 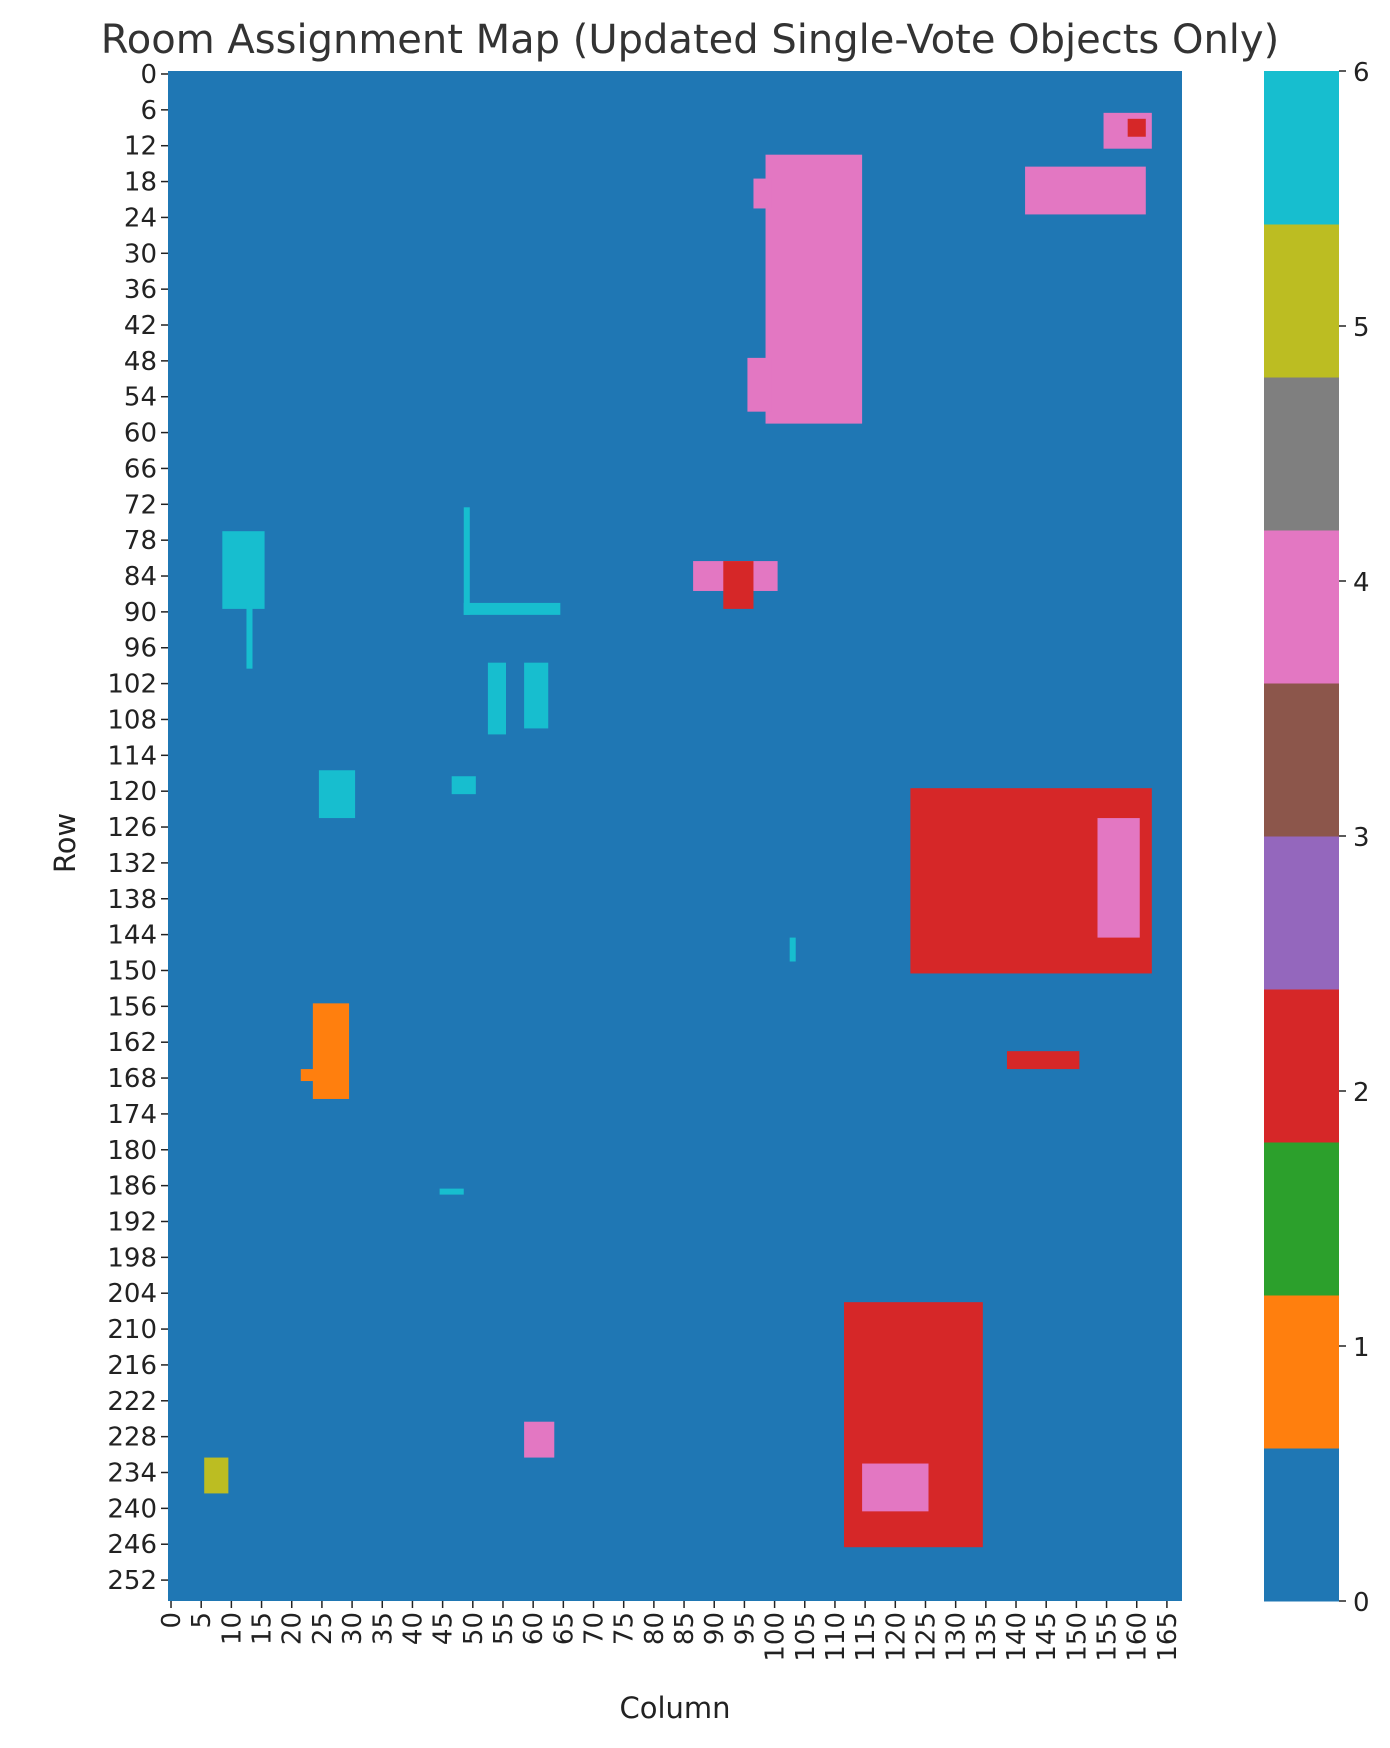 I want to click on x-tick-label: 20, so click(x=293, y=1628).